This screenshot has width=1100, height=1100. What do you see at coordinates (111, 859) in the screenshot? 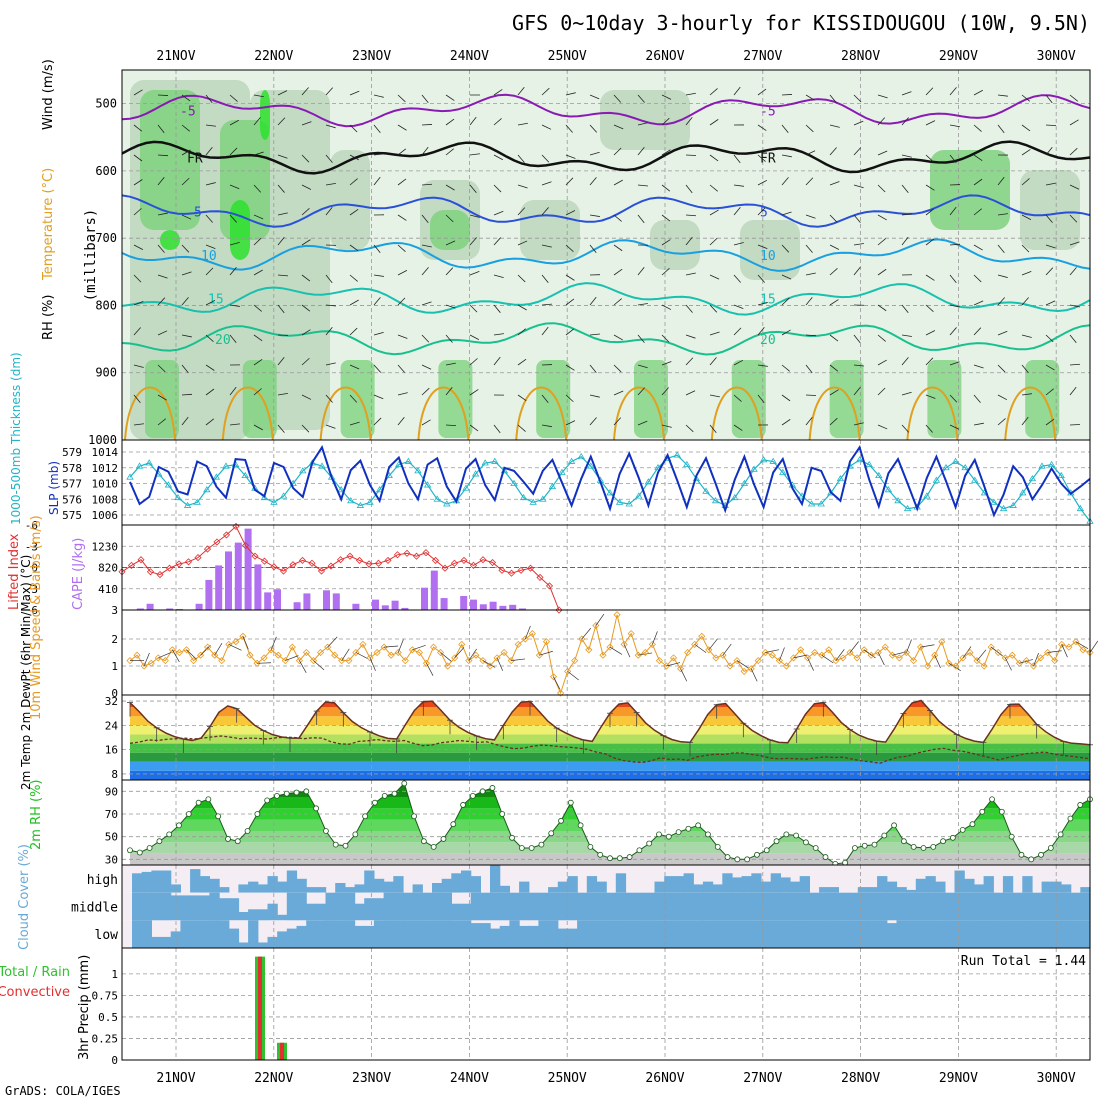
I see `rh-tick-label: 30` at bounding box center [111, 859].